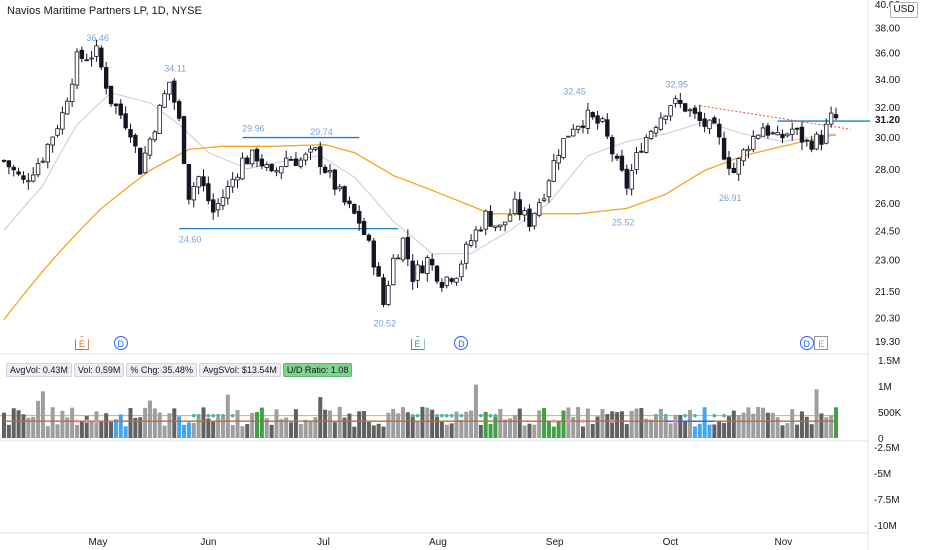  Describe the element at coordinates (775, 117) in the screenshot. I see `trendline` at that location.